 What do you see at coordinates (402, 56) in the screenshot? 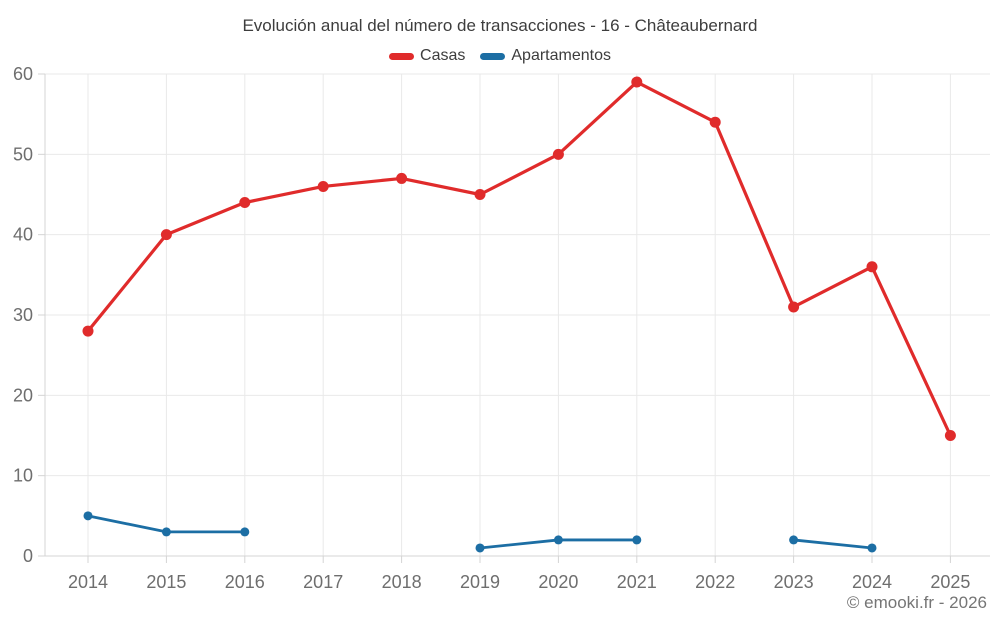
I see `legend-swatch-casas` at bounding box center [402, 56].